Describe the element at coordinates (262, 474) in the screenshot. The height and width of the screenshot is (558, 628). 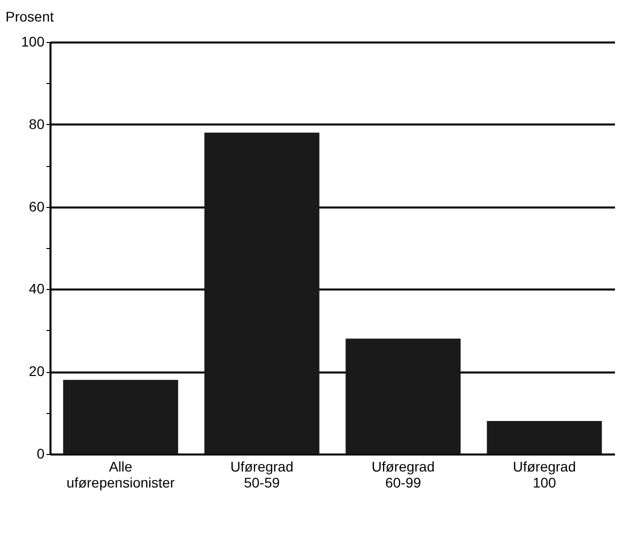
I see `x-tick-label: Uføregrad 50-59` at that location.